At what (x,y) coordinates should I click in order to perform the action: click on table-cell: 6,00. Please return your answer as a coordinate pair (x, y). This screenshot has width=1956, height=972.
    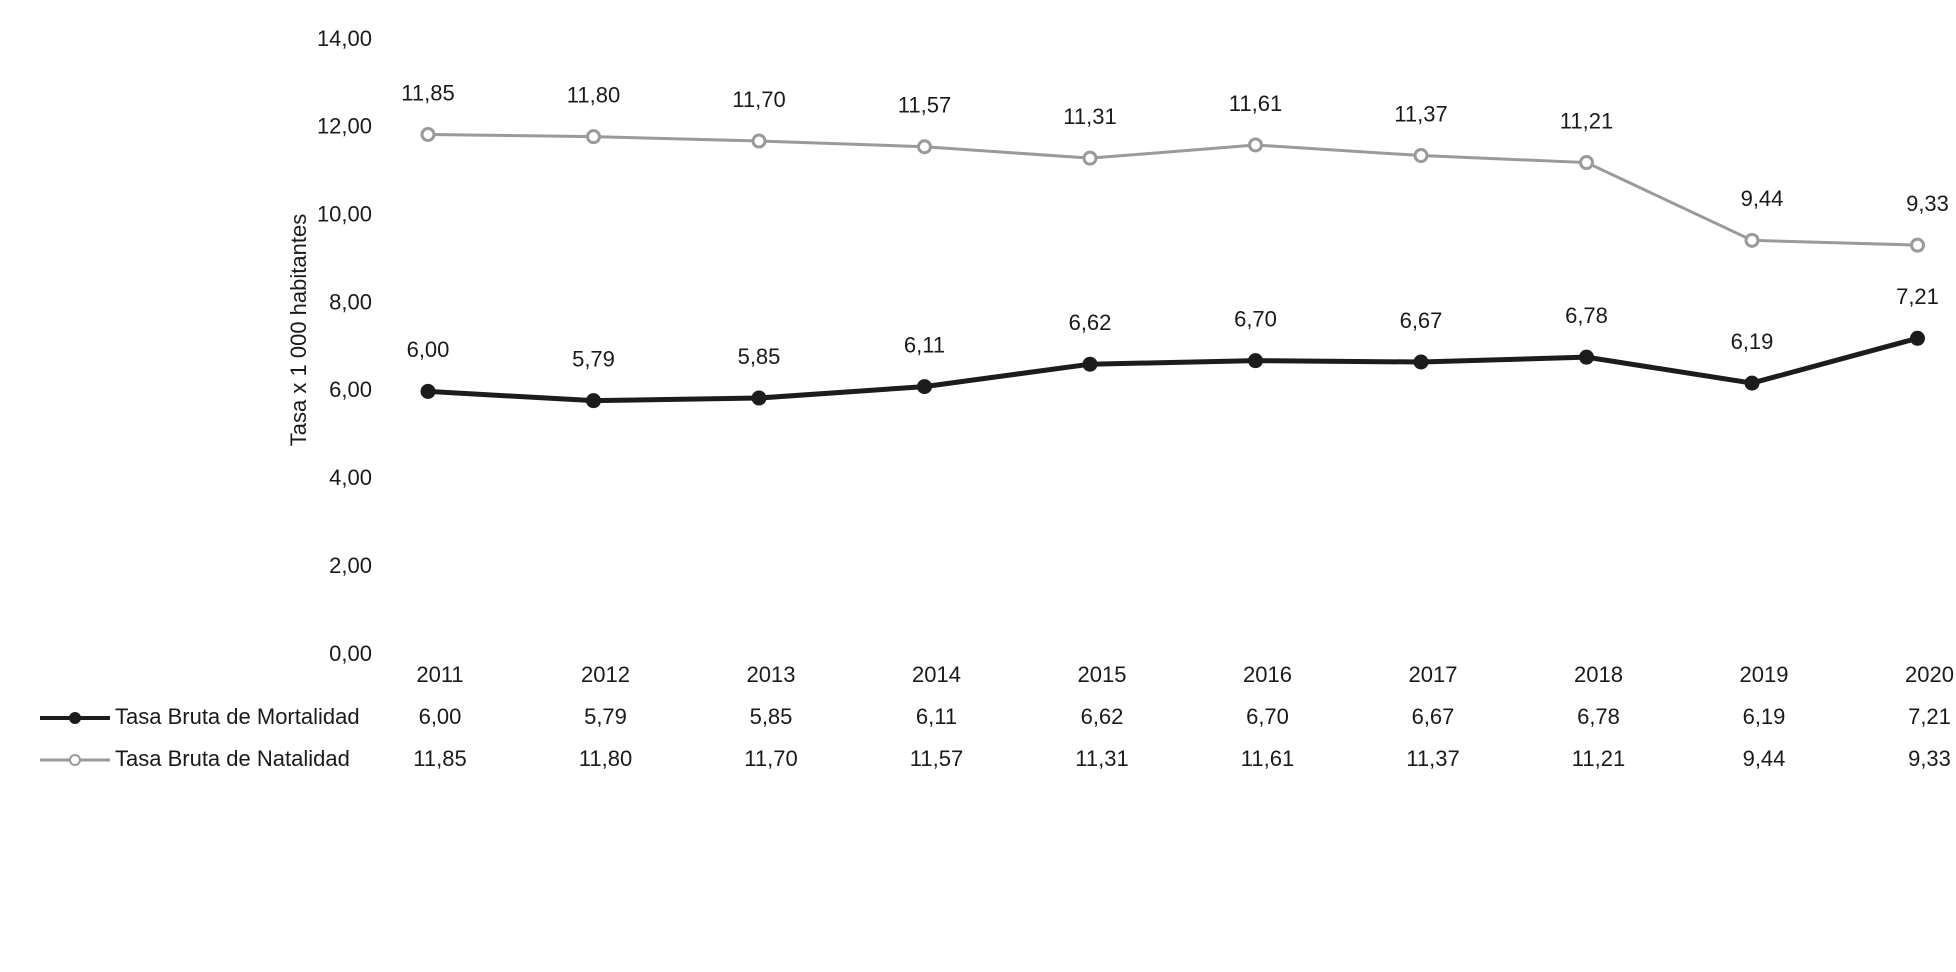
    Looking at the image, I should click on (440, 716).